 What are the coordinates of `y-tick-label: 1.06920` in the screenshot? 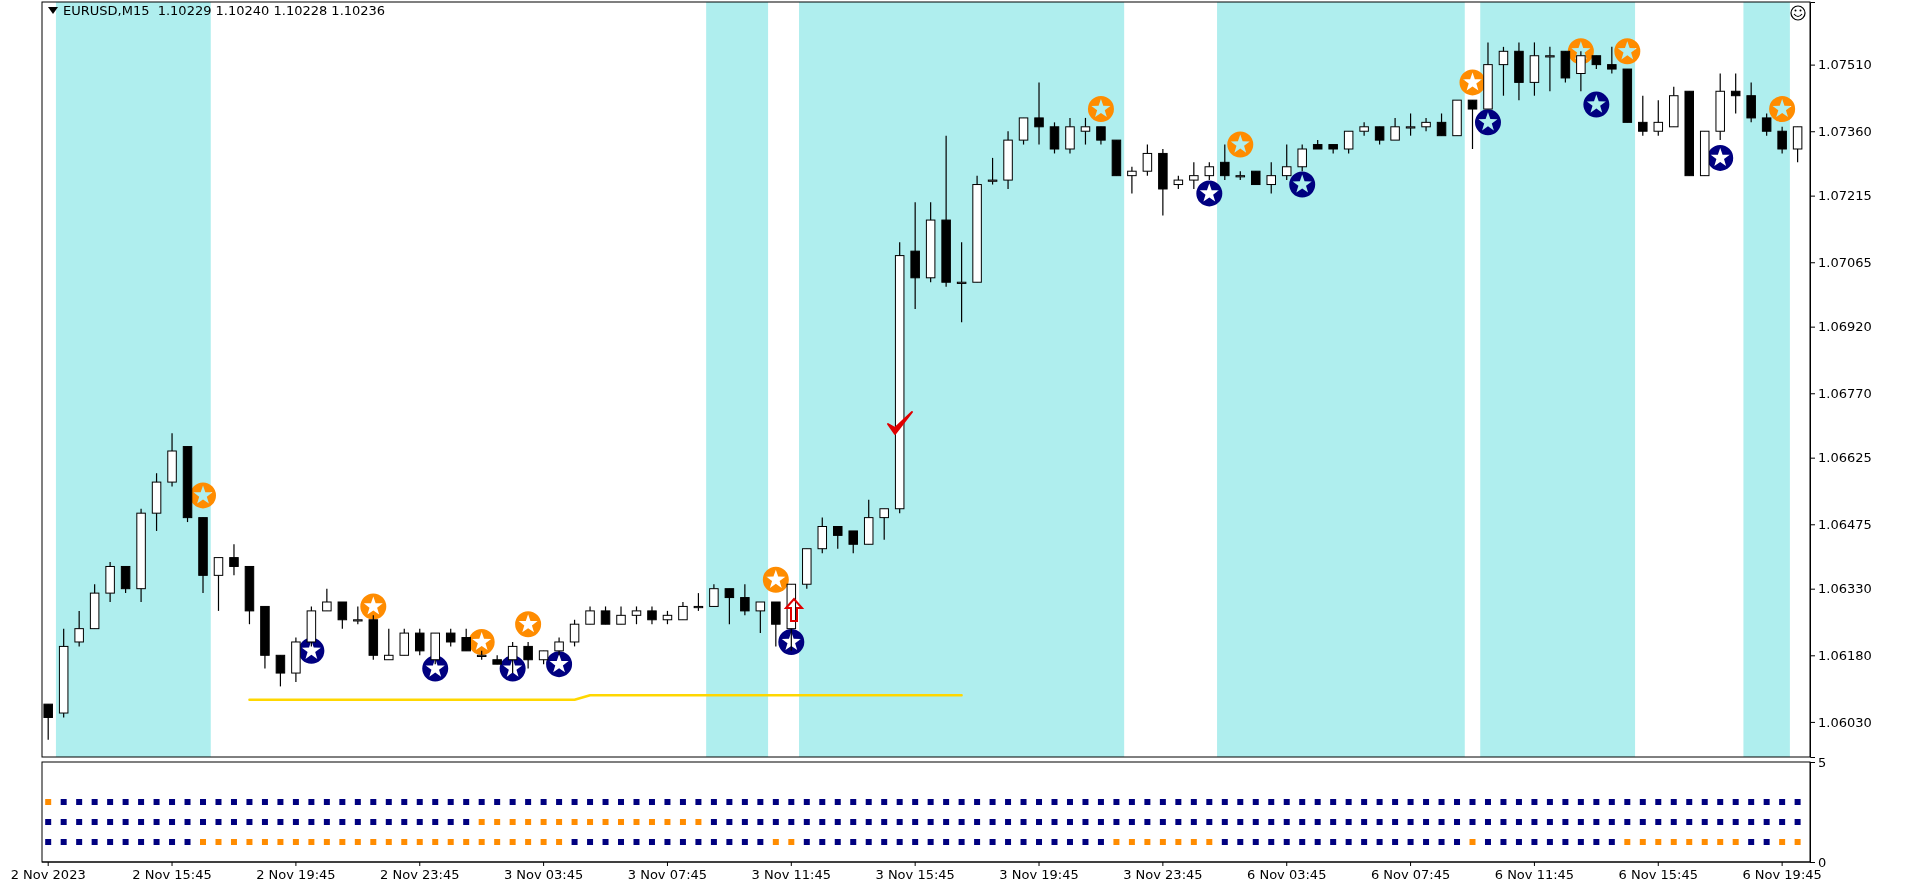 It's located at (1845, 327).